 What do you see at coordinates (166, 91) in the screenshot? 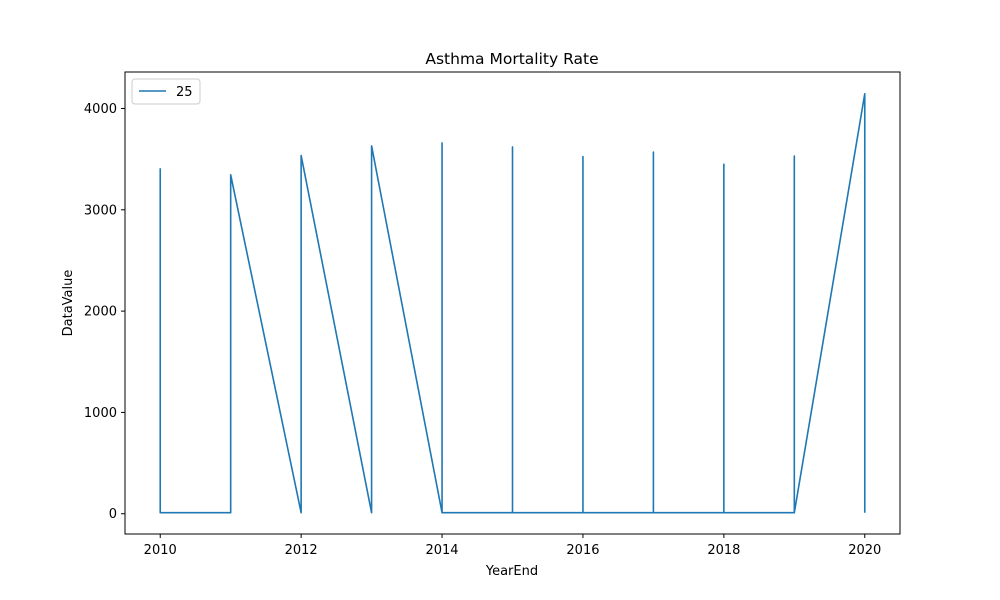
I see `legend: 25` at bounding box center [166, 91].